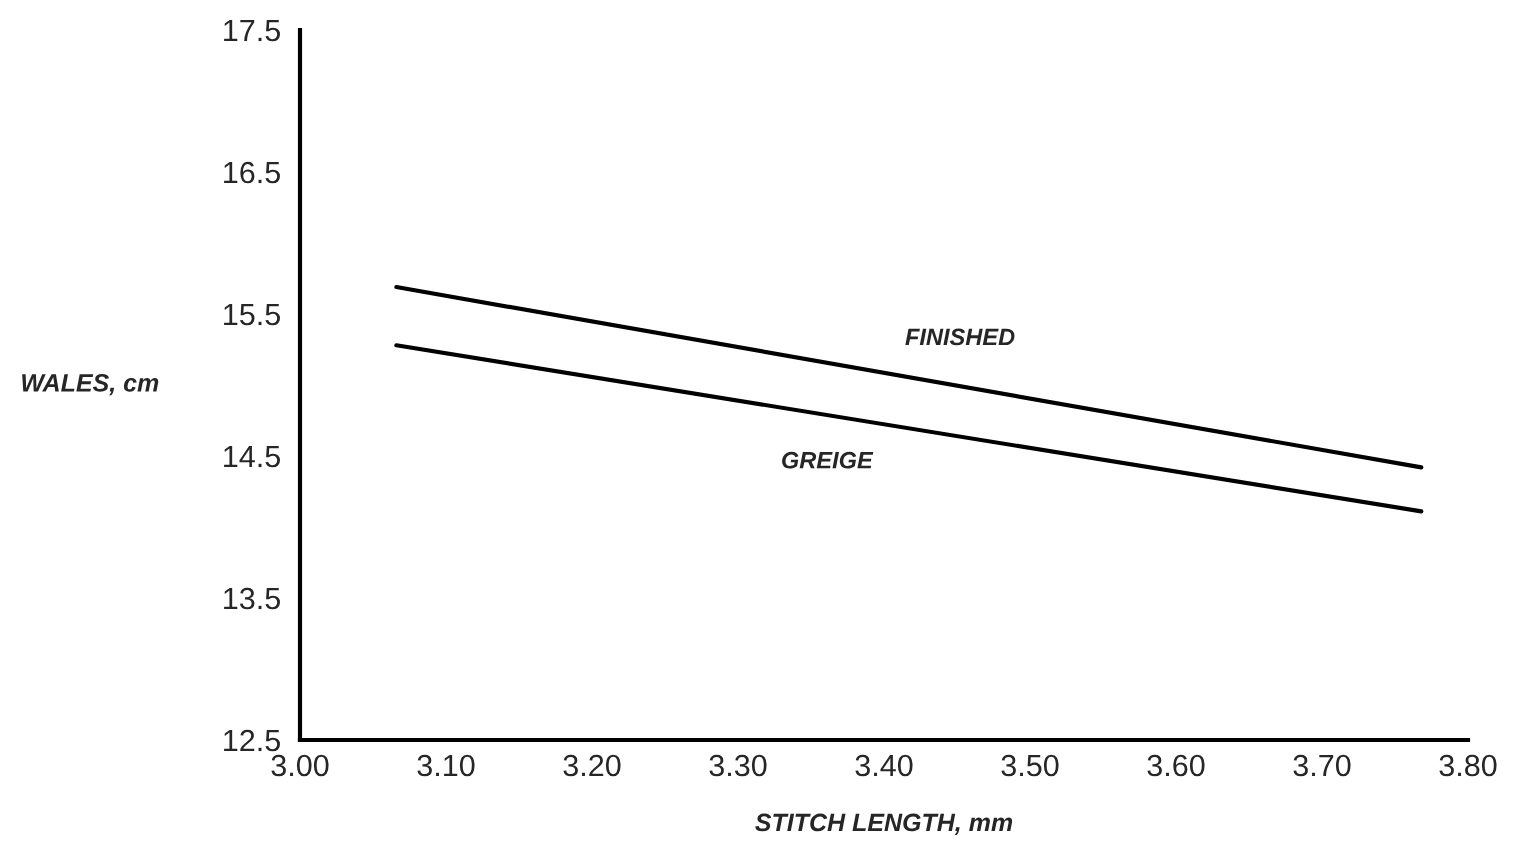 This screenshot has height=855, width=1519. Describe the element at coordinates (884, 824) in the screenshot. I see `x-axis-title: STITCH LENGTH, mm` at that location.